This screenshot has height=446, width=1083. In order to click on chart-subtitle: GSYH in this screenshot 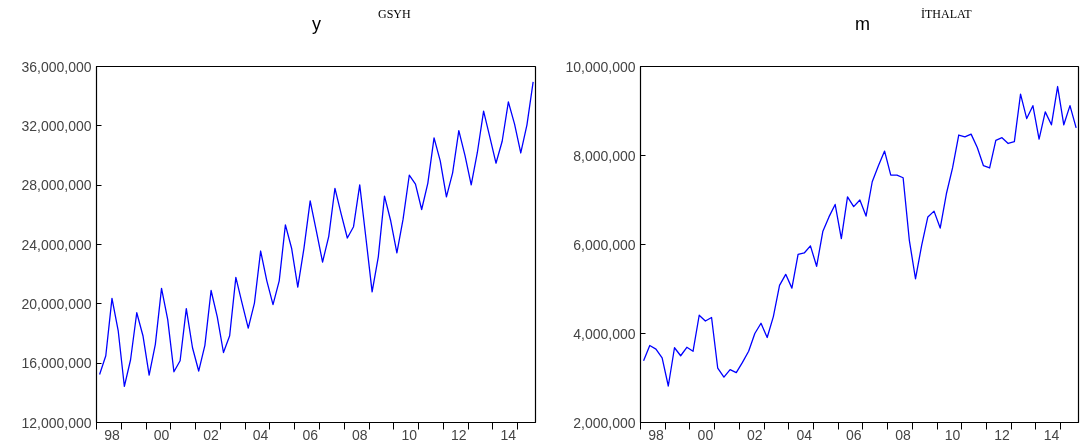, I will do `click(394, 14)`.